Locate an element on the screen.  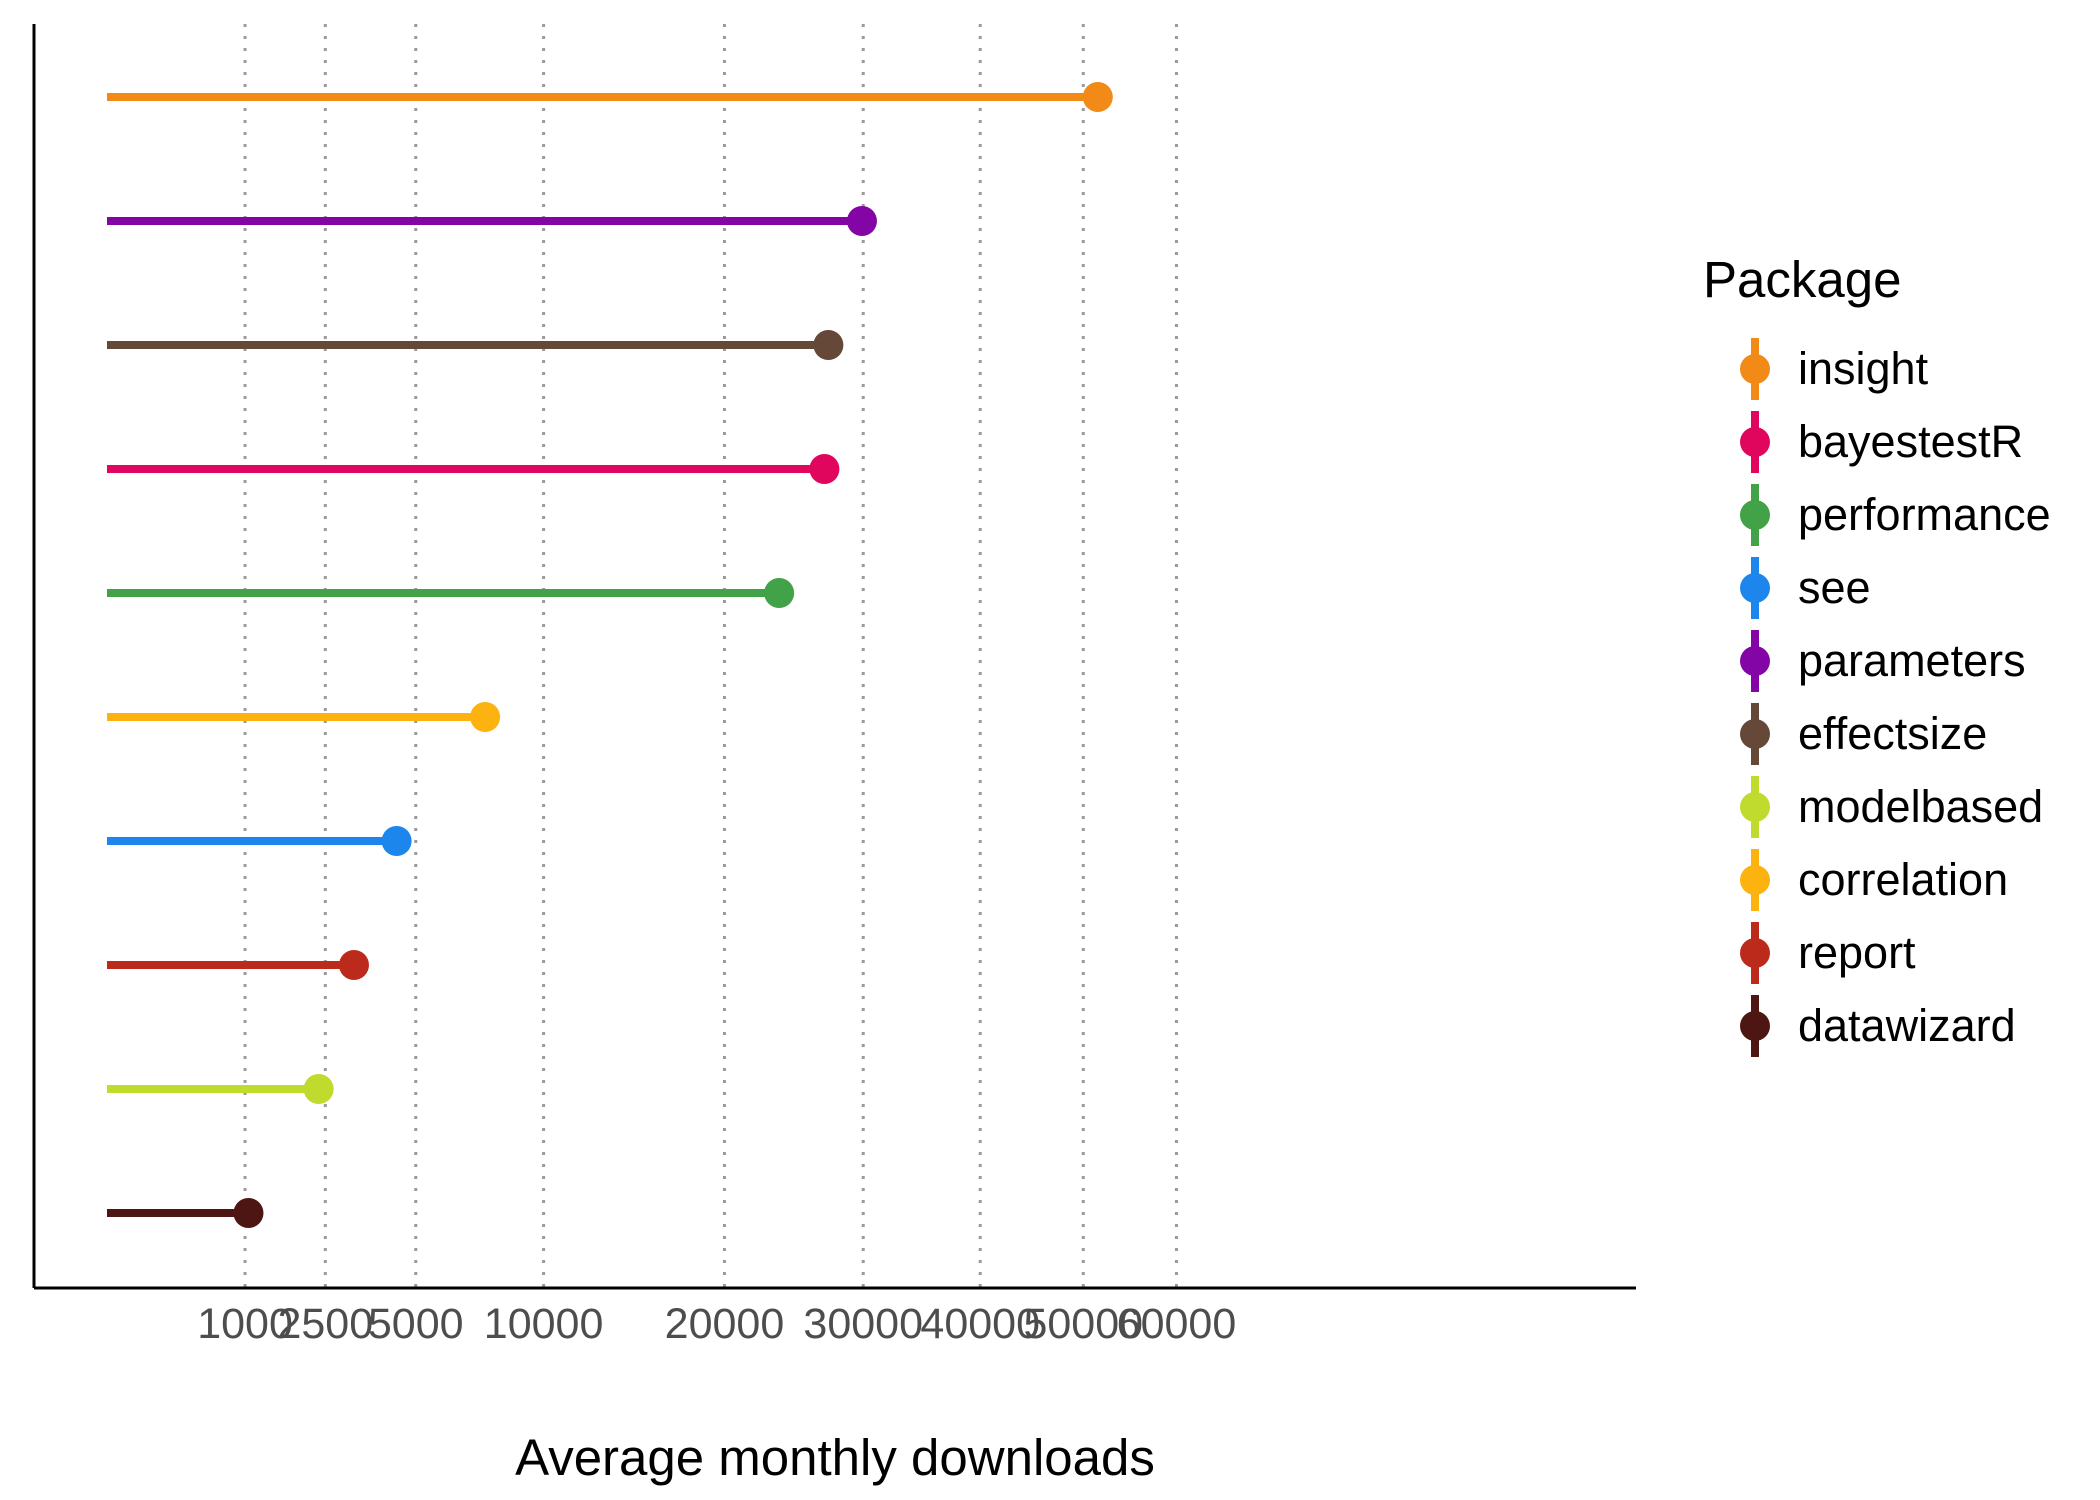
legend-item-parameters: parameters is located at coordinates (1883, 661).